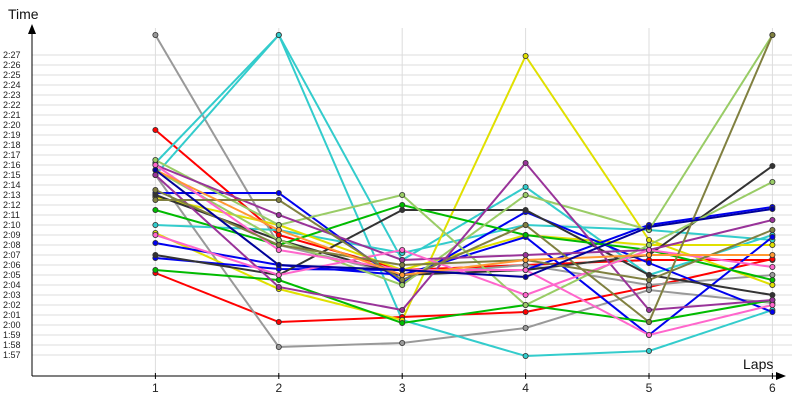  I want to click on x-tick-label: 1, so click(155, 388).